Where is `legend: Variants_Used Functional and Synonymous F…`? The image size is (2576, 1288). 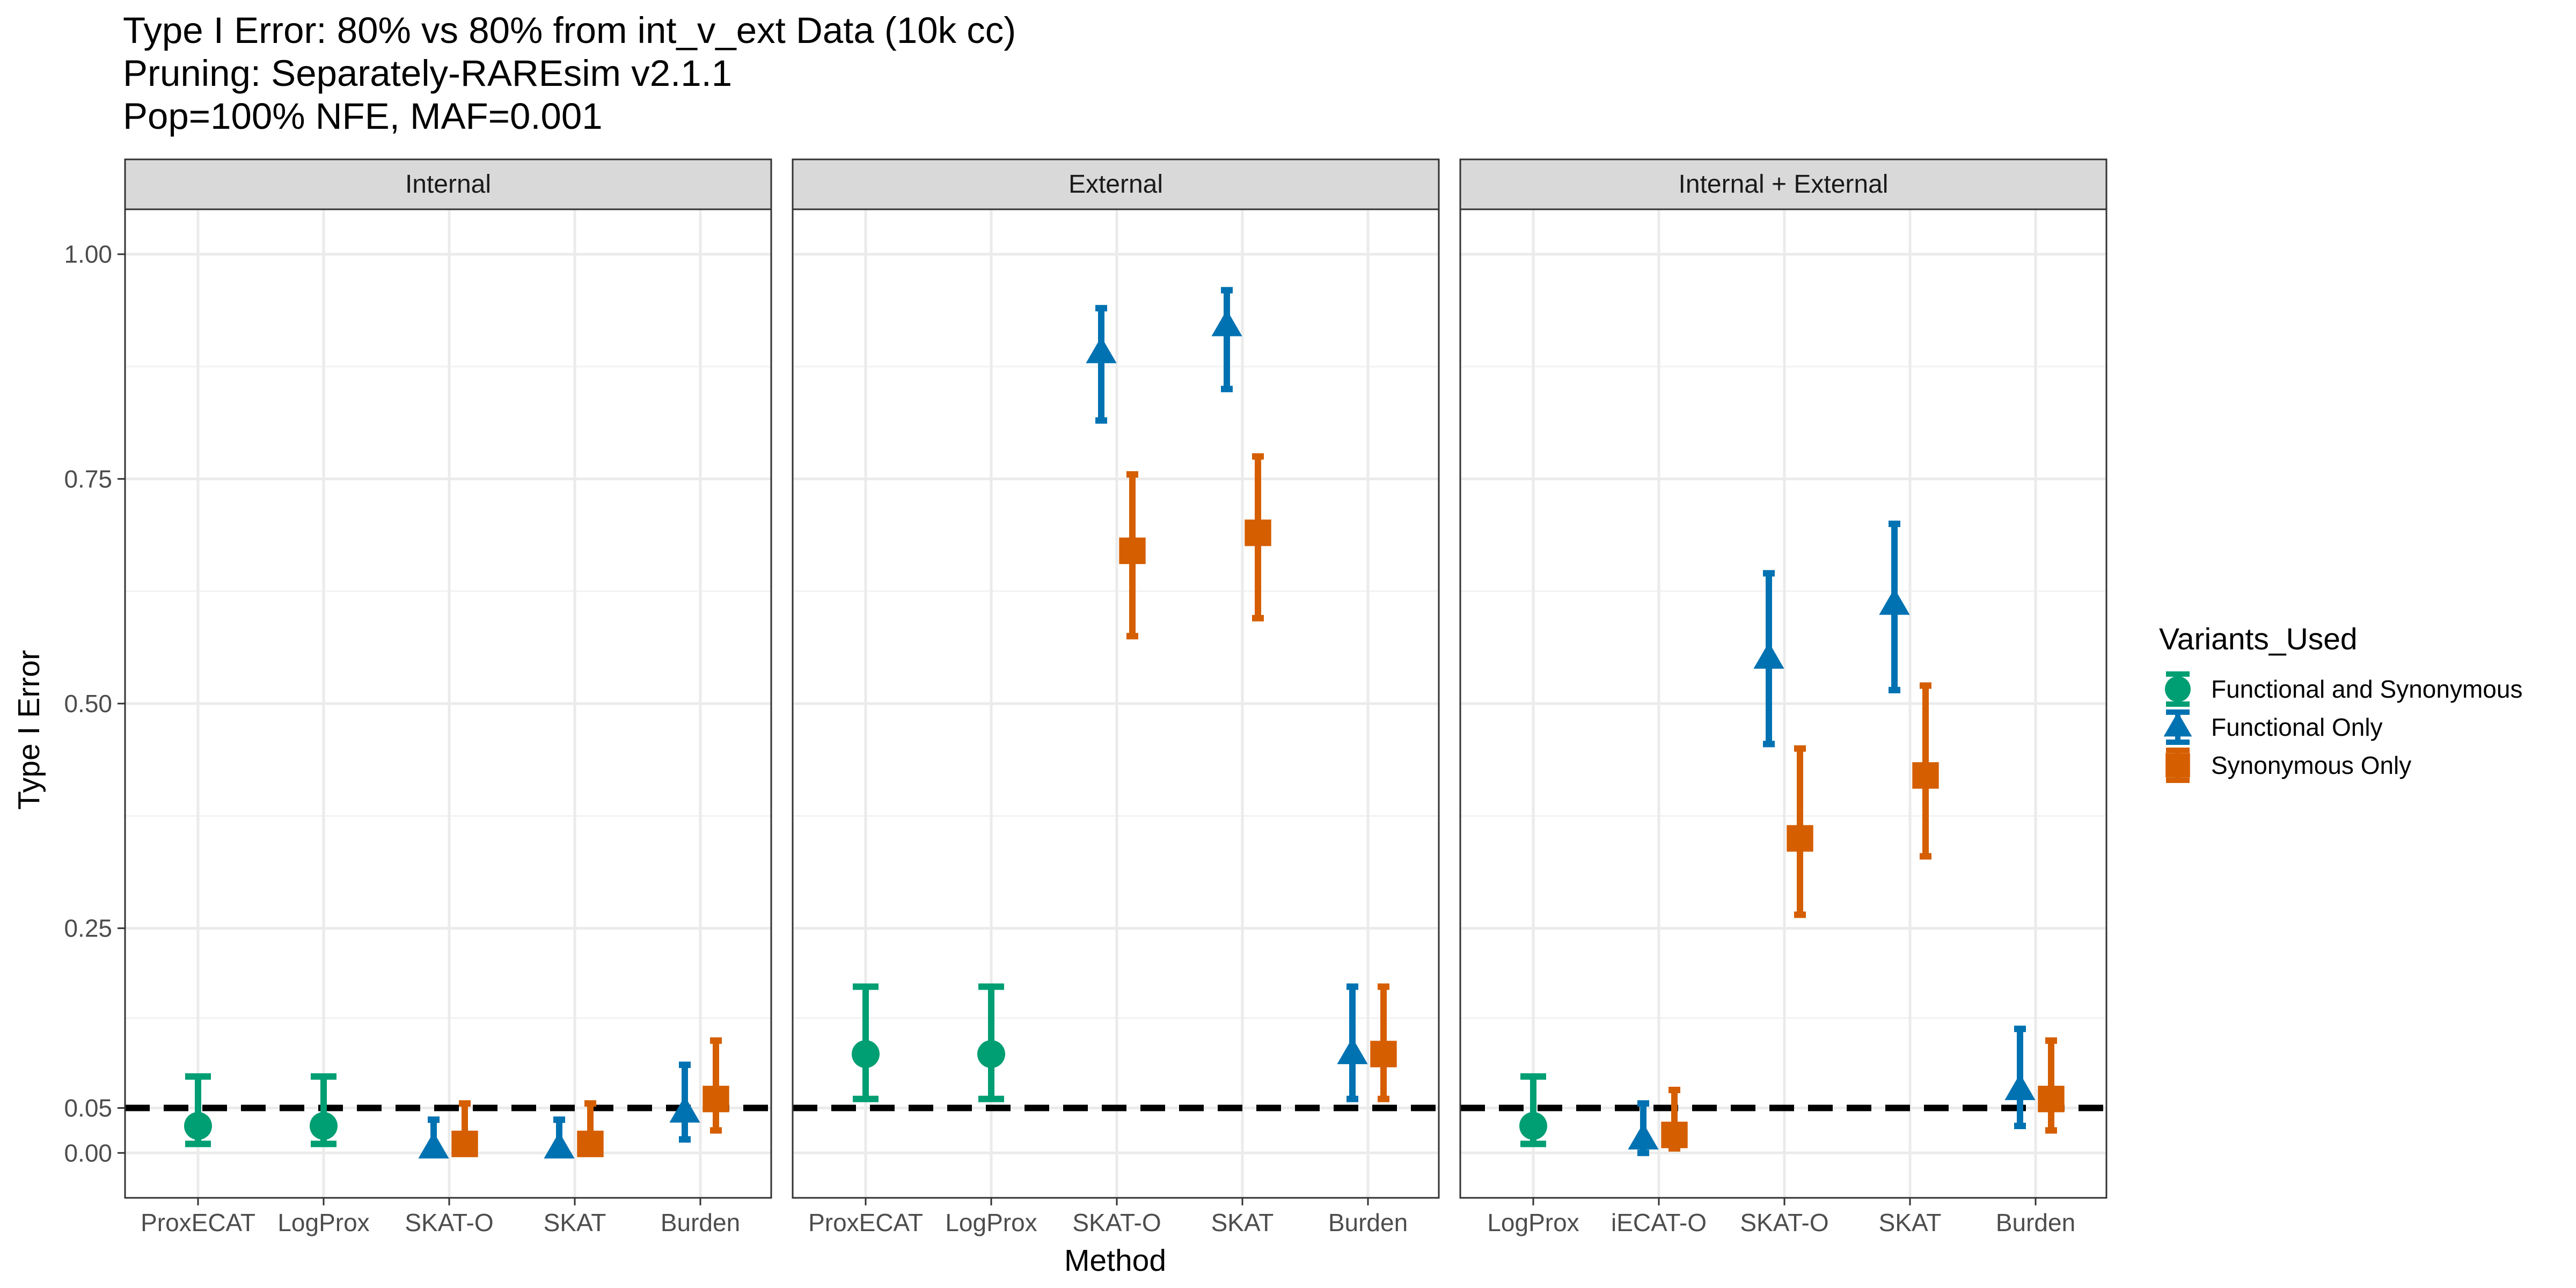
legend: Variants_Used Functional and Synonymous F… is located at coordinates (2340, 702).